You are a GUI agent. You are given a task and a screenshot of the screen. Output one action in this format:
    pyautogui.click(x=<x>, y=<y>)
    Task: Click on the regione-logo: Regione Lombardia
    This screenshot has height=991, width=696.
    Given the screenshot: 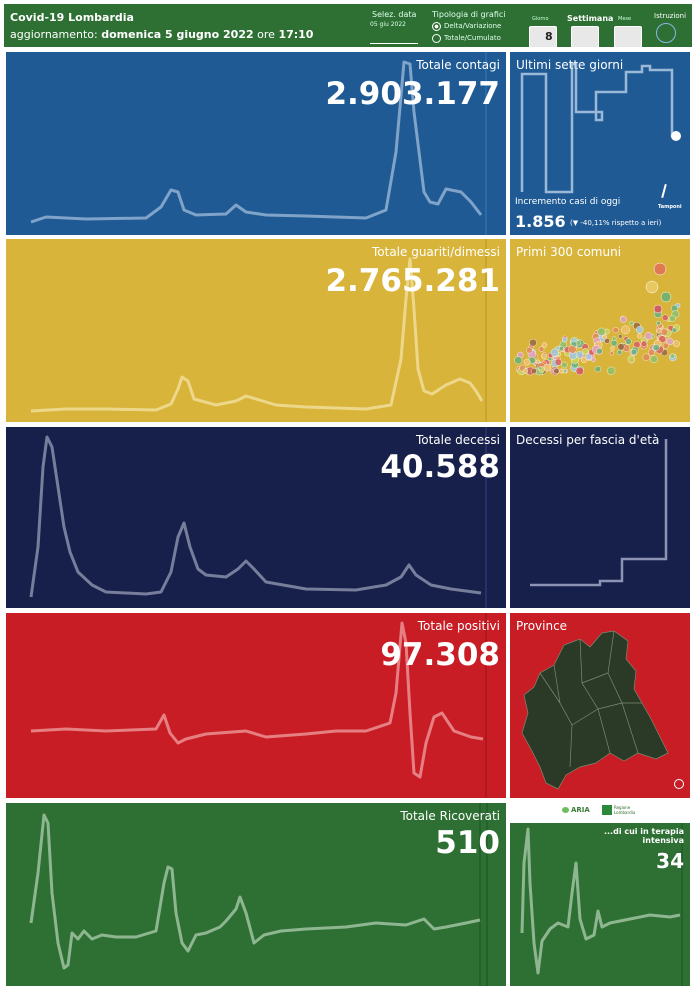 What is the action you would take?
    pyautogui.click(x=620, y=810)
    